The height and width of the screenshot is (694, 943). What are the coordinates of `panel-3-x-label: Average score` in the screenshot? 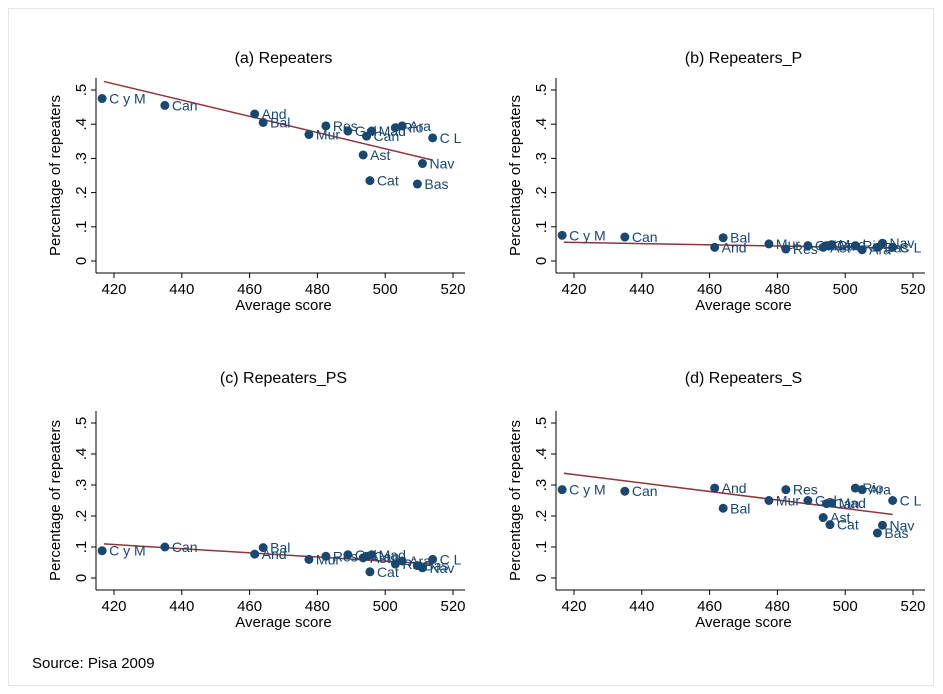 It's located at (283, 622).